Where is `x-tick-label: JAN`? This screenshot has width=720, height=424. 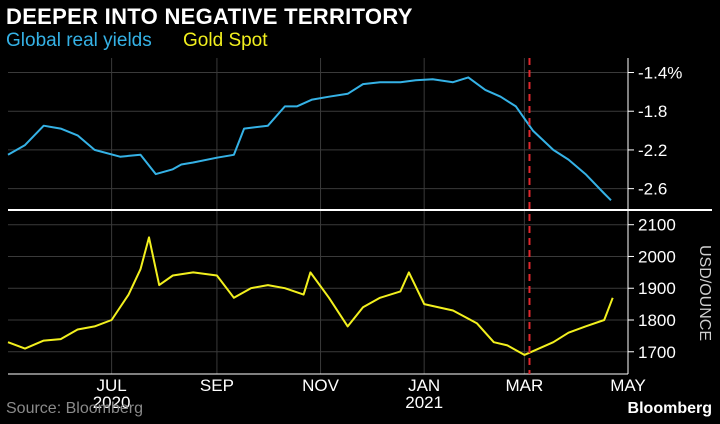
x-tick-label: JAN is located at coordinates (424, 385).